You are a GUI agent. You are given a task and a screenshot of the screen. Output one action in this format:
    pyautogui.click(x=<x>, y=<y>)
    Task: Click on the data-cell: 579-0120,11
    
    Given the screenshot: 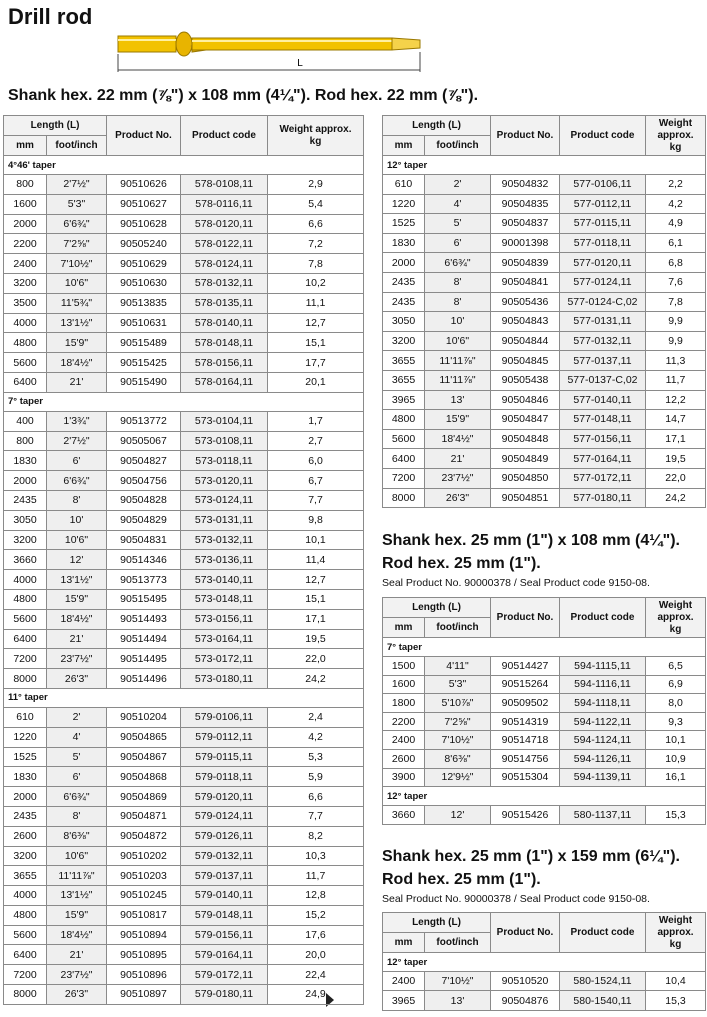 What is the action you would take?
    pyautogui.click(x=224, y=796)
    